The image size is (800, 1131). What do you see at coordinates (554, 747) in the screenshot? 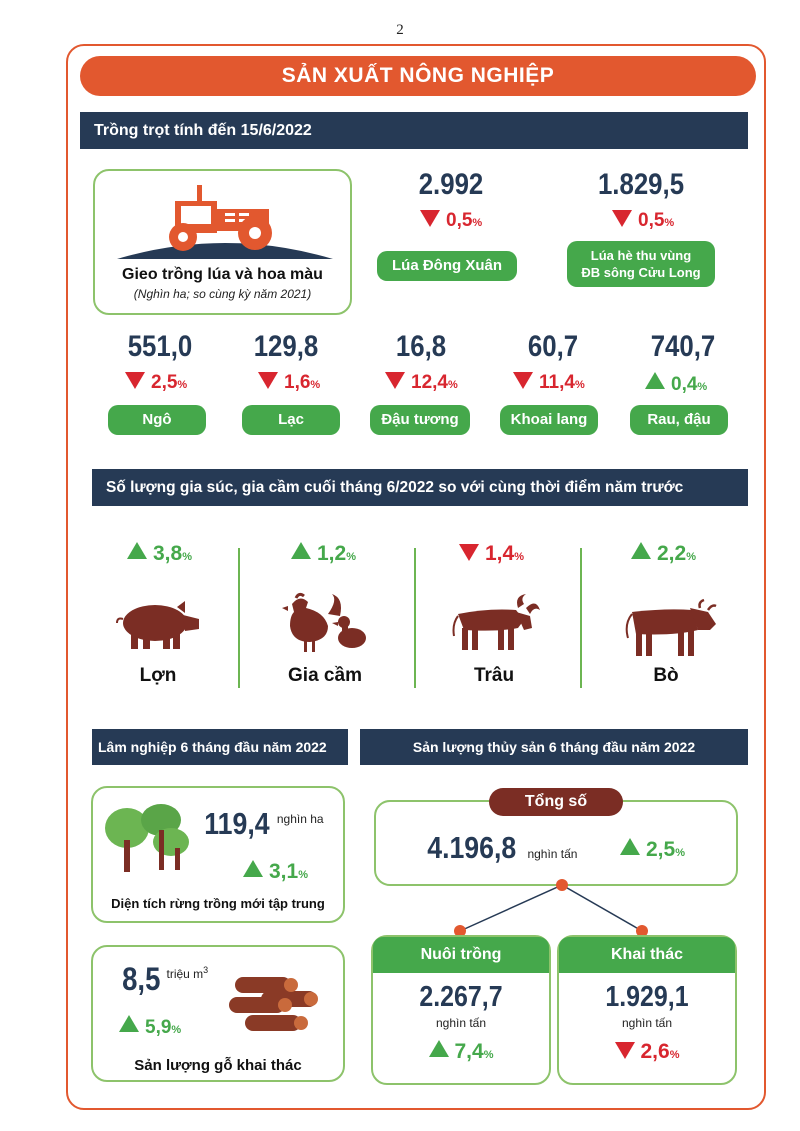
I see `fishery-heading: Sản lượng thủy sản 6 tháng đầu năm 2022` at bounding box center [554, 747].